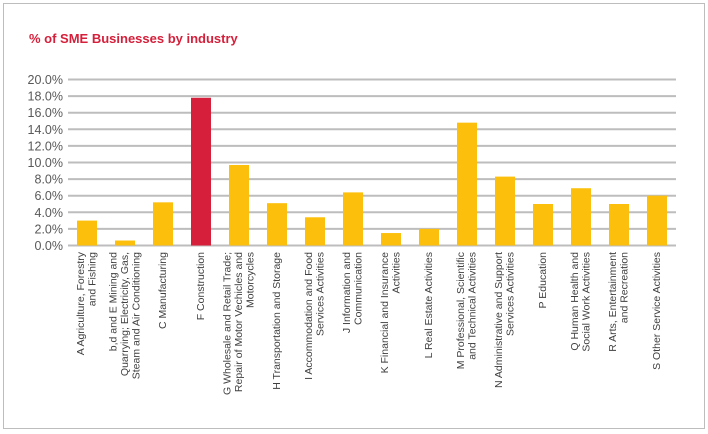  Describe the element at coordinates (81, 303) in the screenshot. I see `x-tick-label-line: A Agriculture, Forestry` at that location.